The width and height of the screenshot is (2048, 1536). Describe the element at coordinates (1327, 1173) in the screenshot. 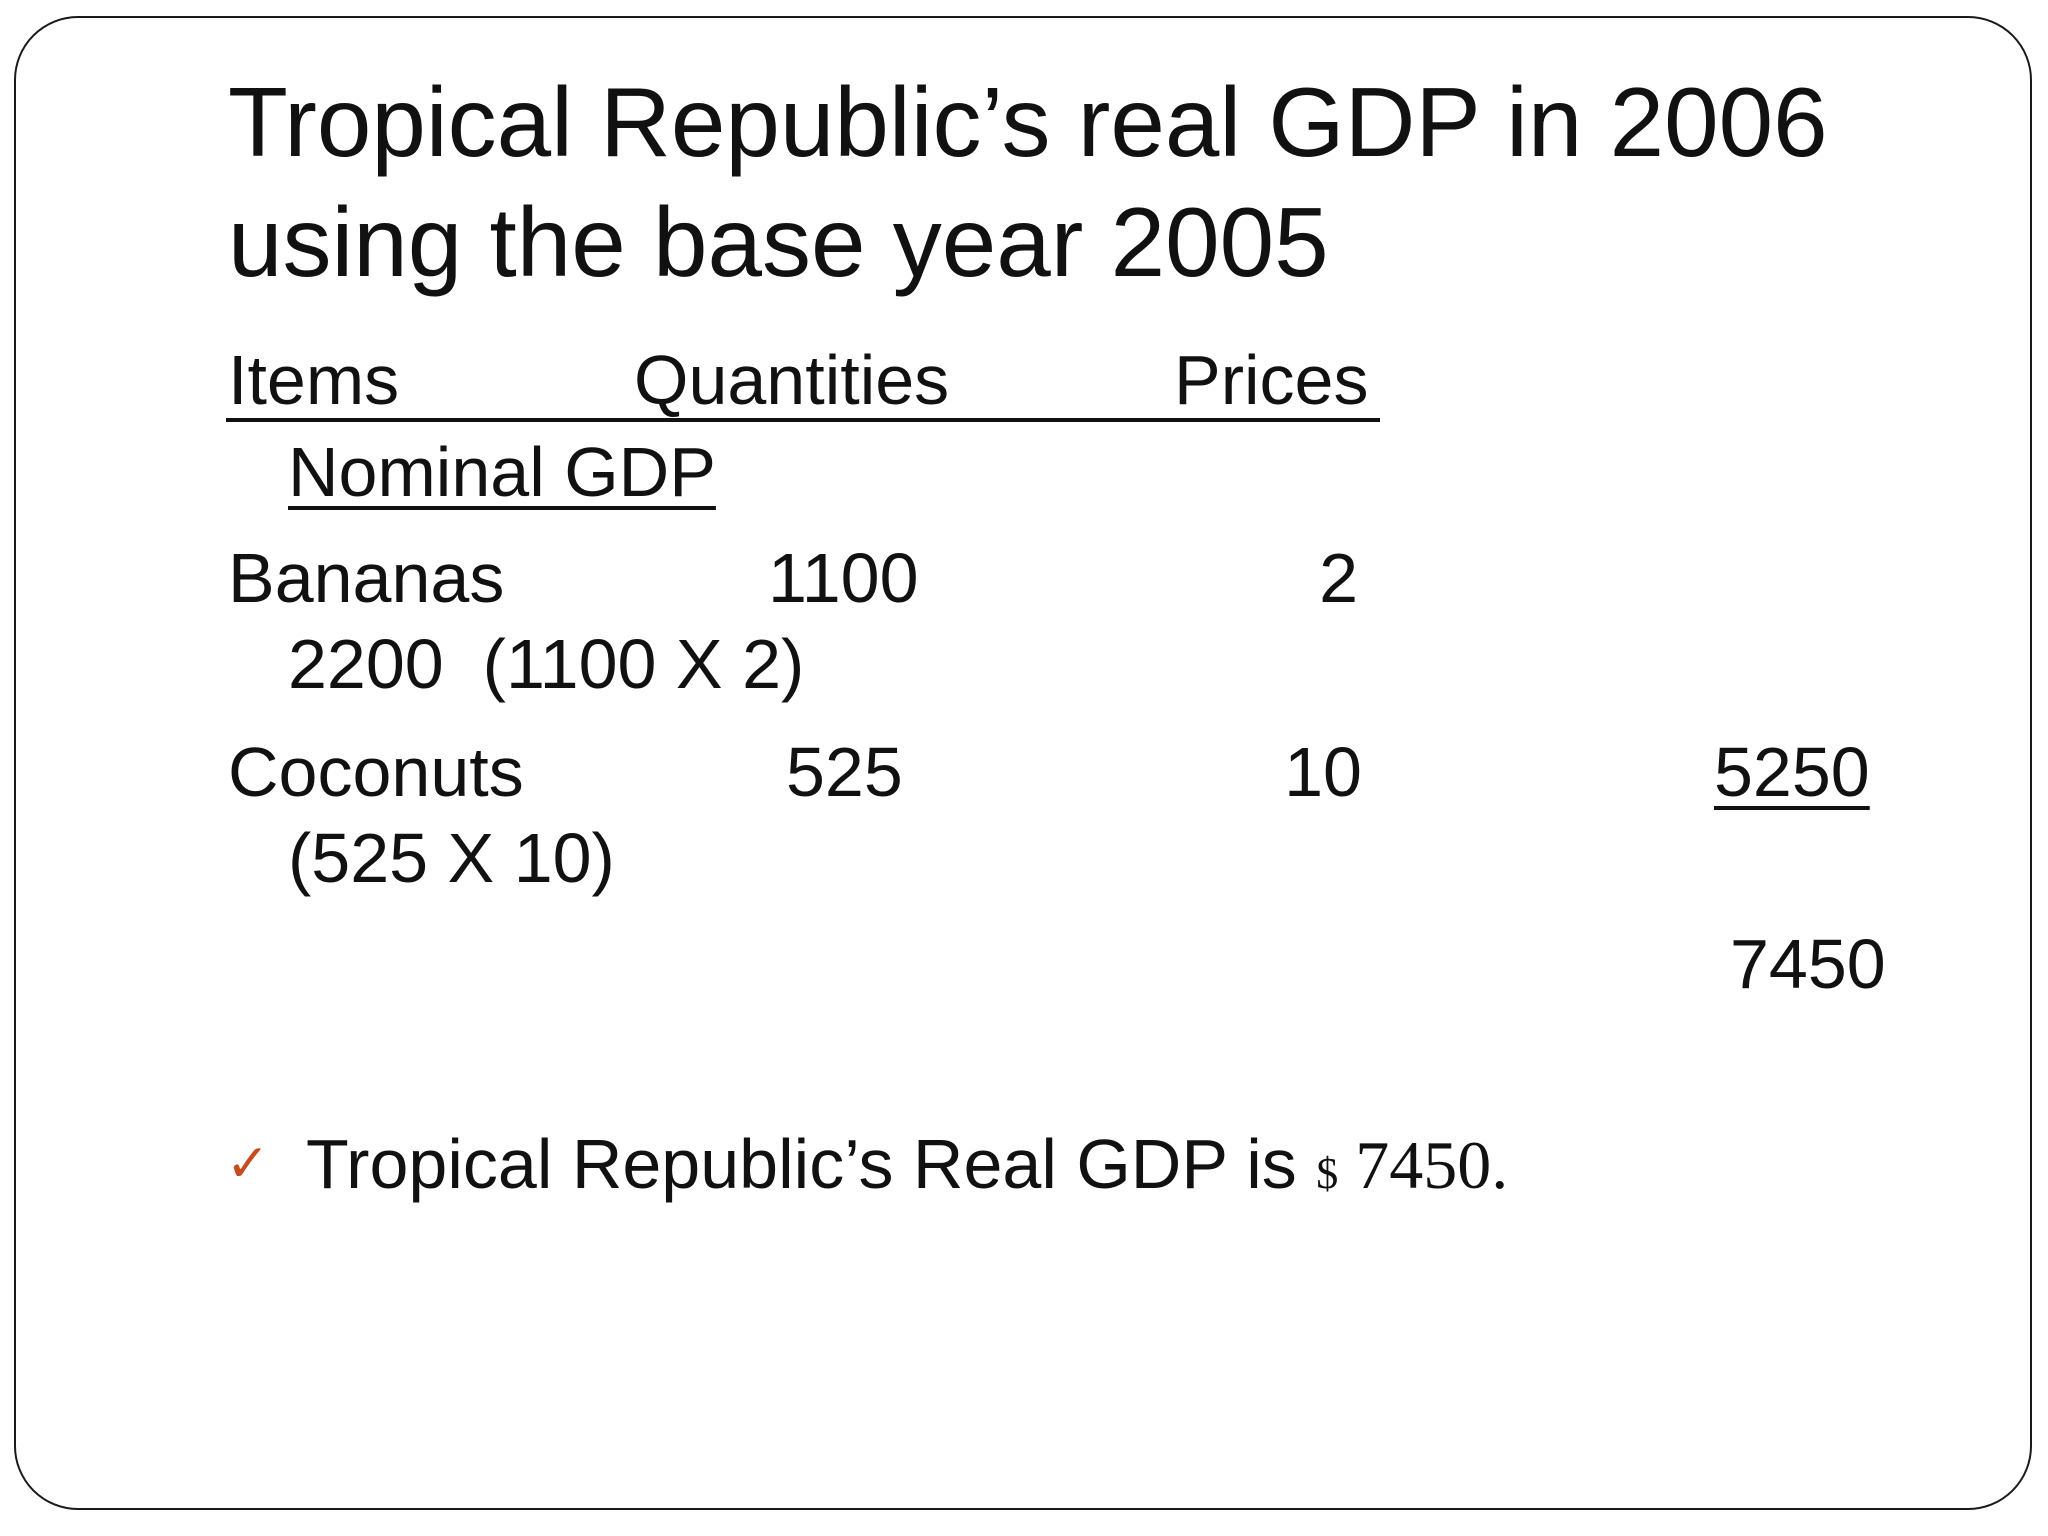

I see `currency-symbol: $` at that location.